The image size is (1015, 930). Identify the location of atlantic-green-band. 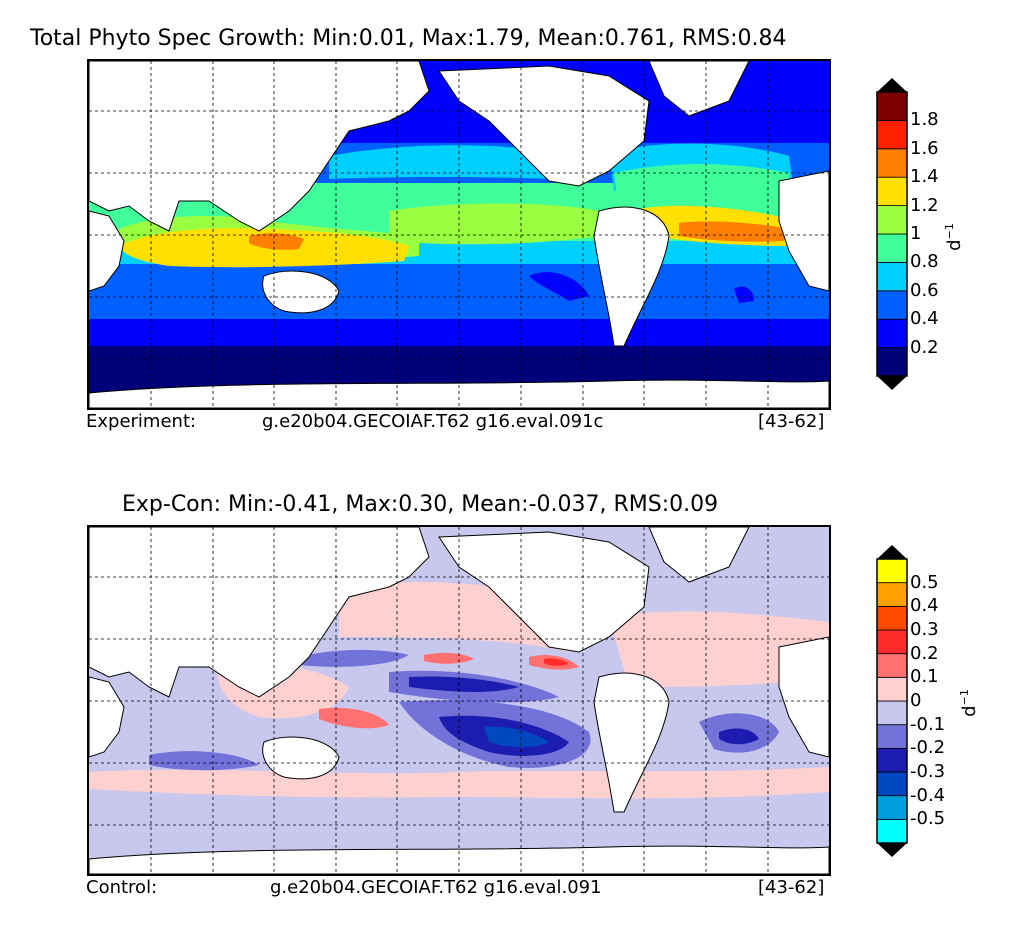
(704, 187).